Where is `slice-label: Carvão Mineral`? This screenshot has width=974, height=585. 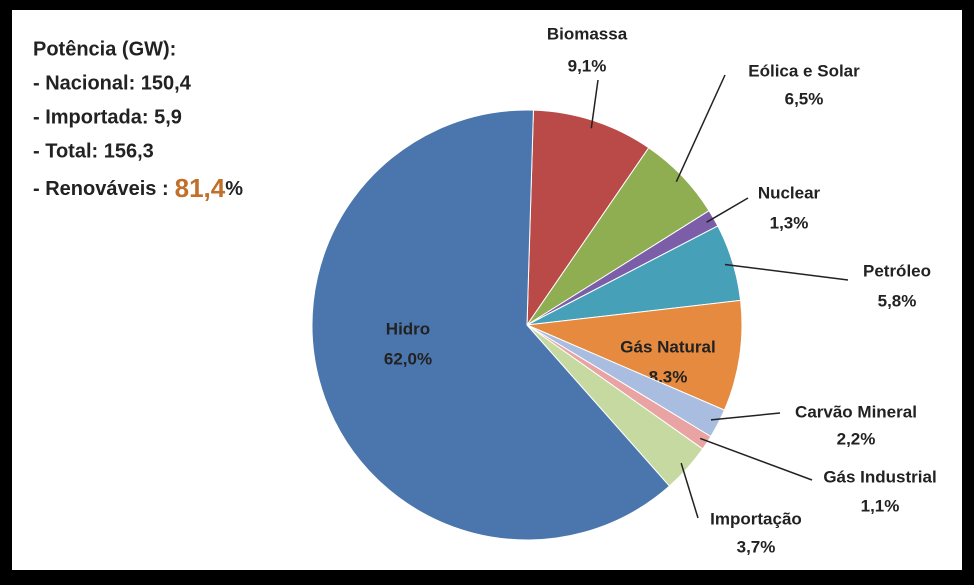 slice-label: Carvão Mineral is located at coordinates (856, 411).